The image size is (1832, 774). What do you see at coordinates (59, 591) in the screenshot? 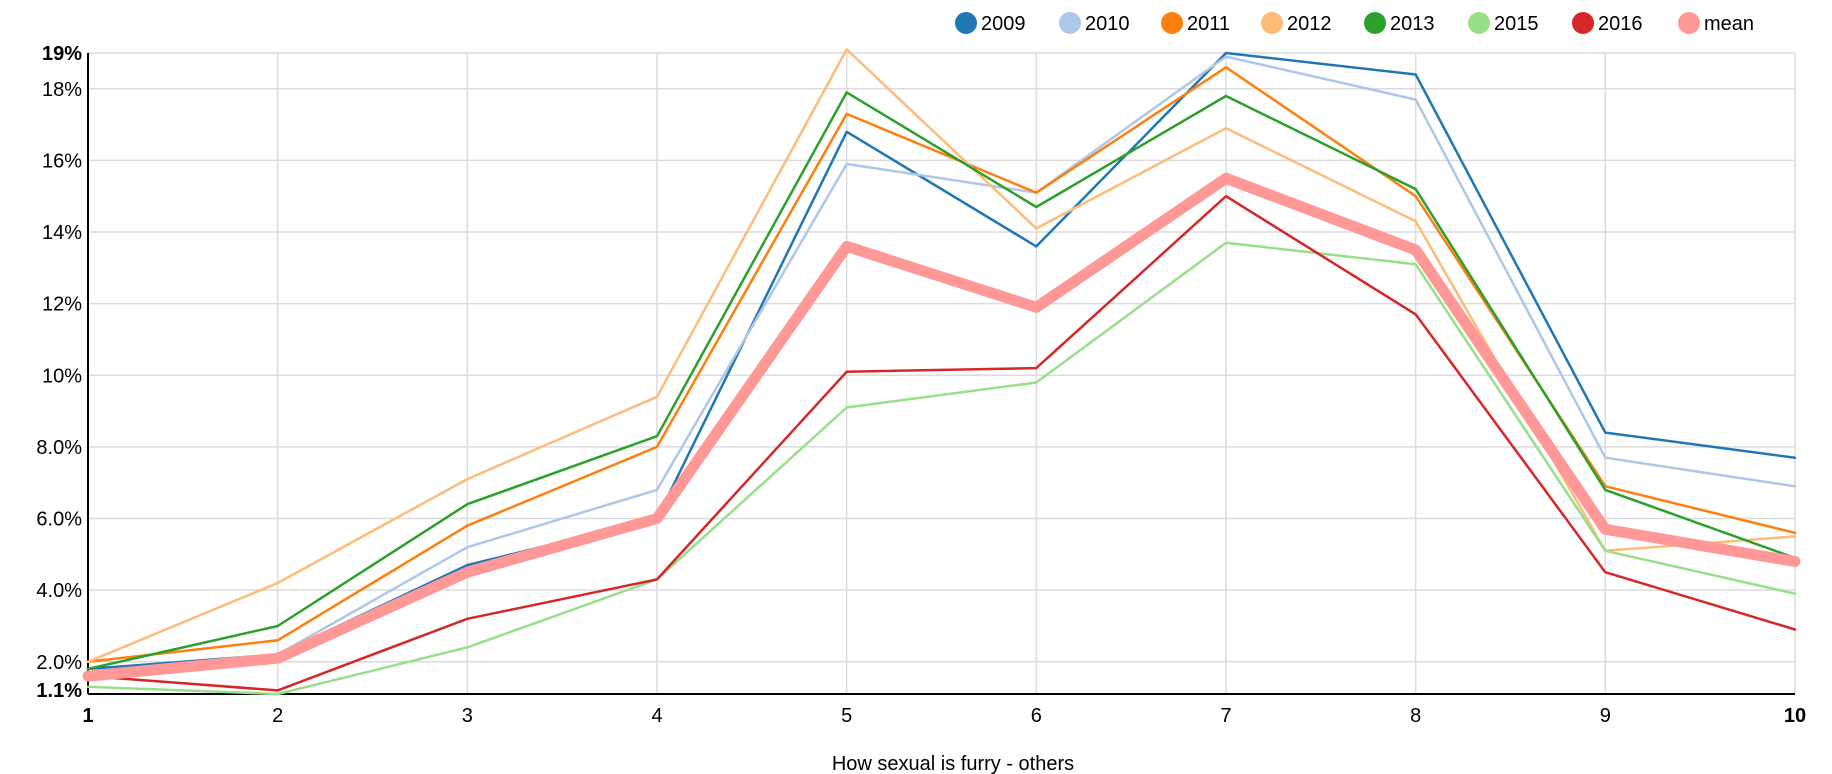
I see `y-tick-label: 4.0%` at bounding box center [59, 591].